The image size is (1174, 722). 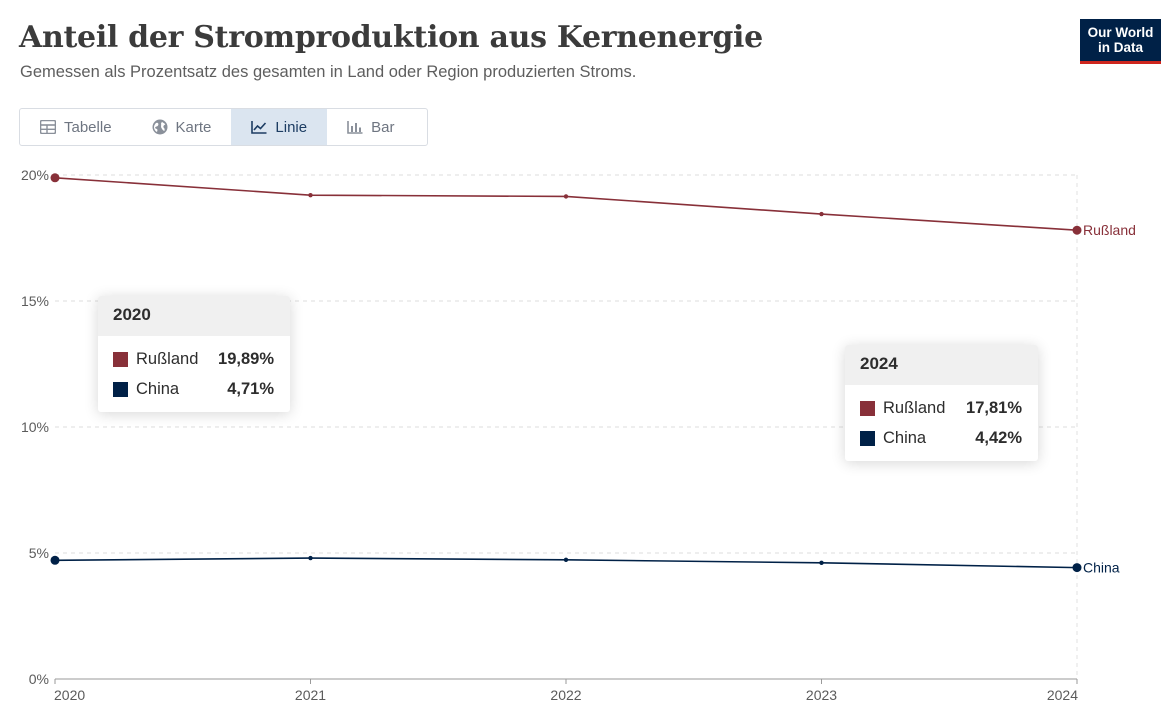 I want to click on tab-bar: Bar, so click(x=370, y=127).